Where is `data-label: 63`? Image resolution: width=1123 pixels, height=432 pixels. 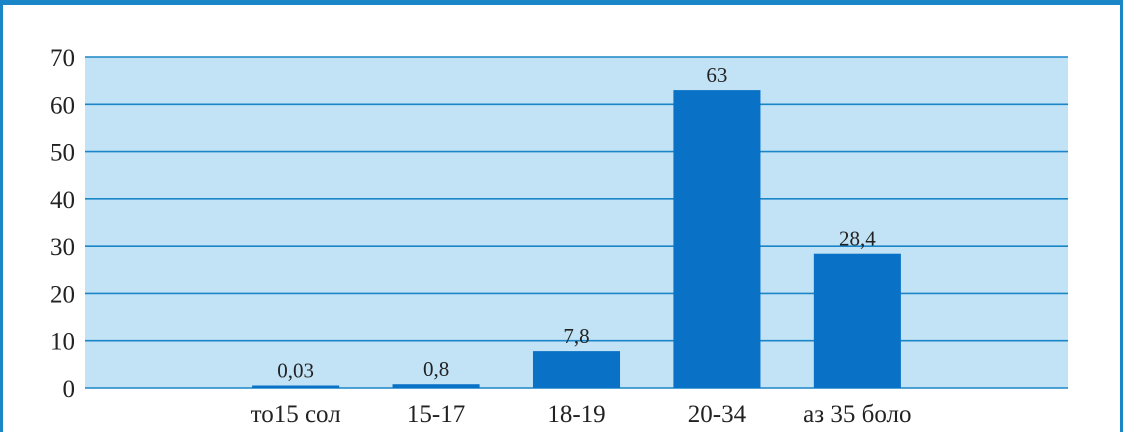 data-label: 63 is located at coordinates (716, 75).